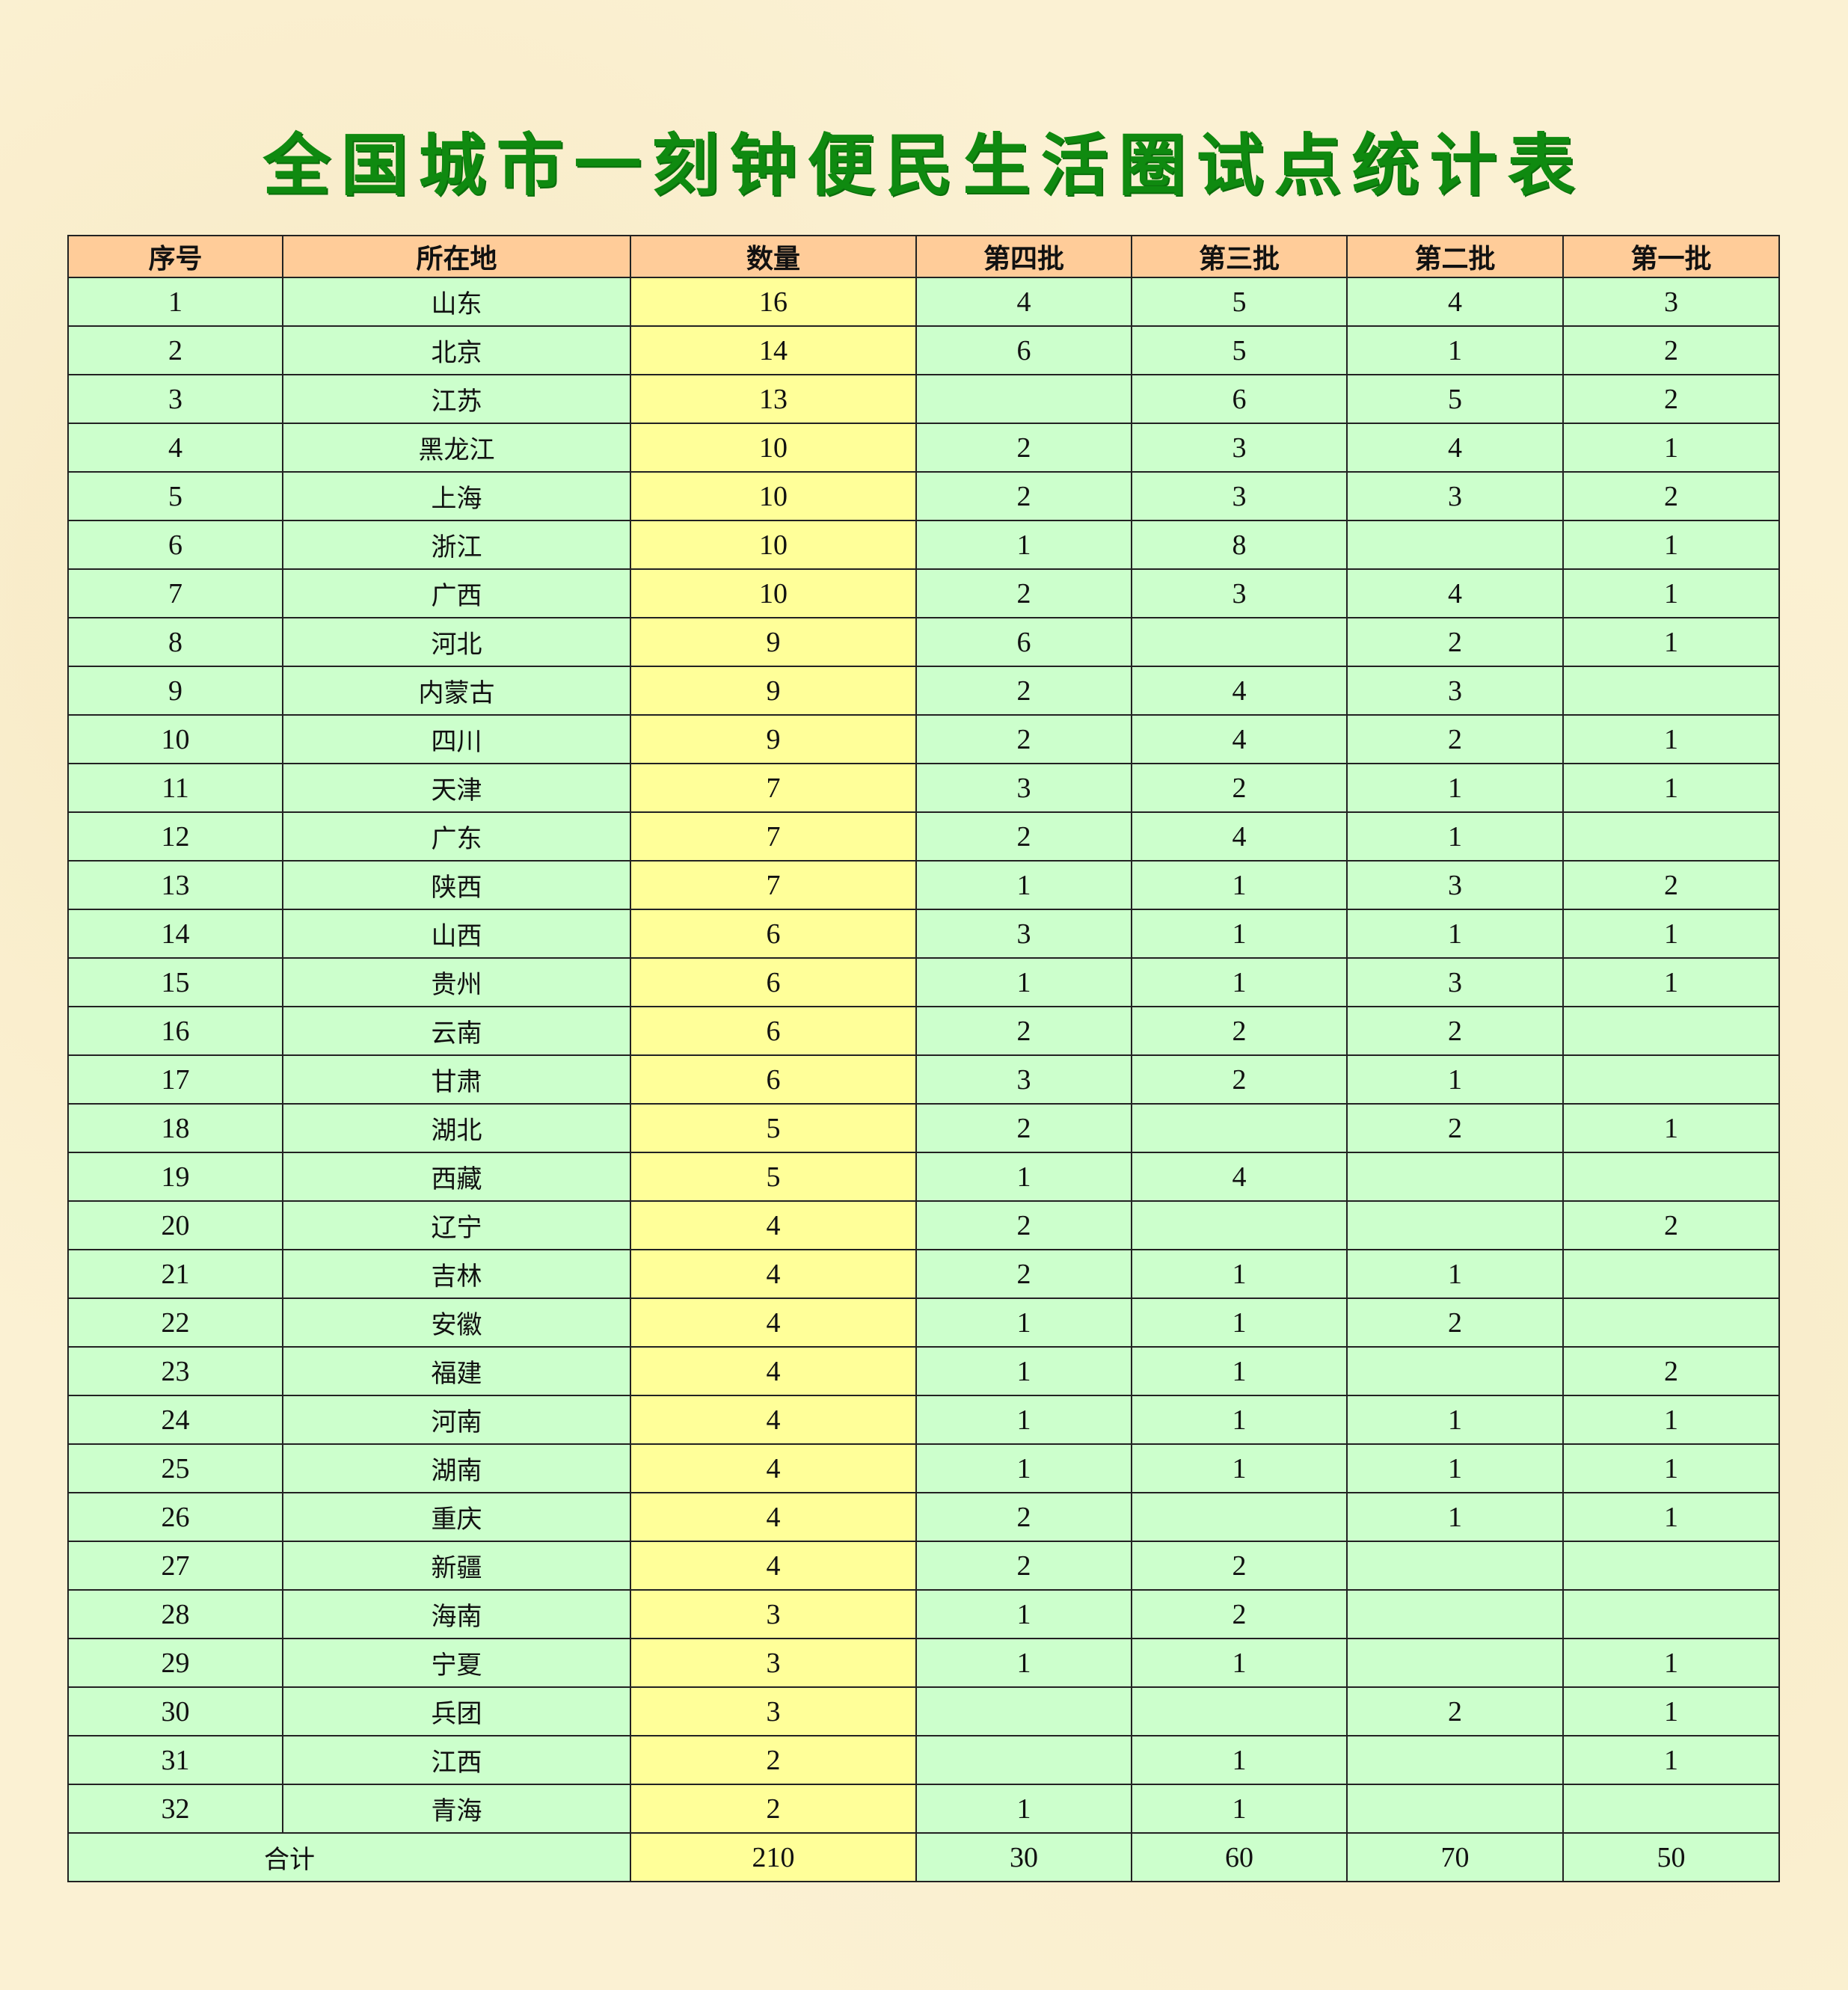 This screenshot has height=1990, width=1848. Describe the element at coordinates (1671, 1857) in the screenshot. I see `total-batch-1: 50` at that location.